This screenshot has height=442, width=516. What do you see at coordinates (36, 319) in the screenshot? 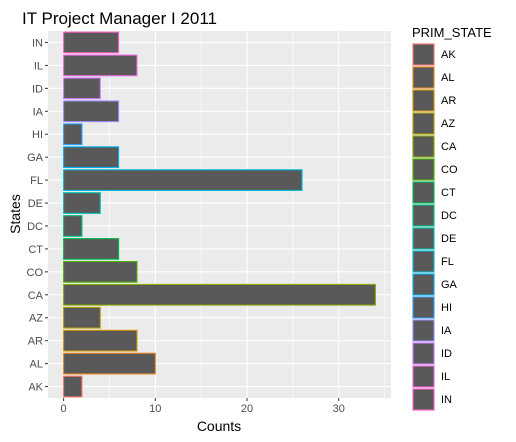
I see `y-tick-label: AZ` at bounding box center [36, 319].